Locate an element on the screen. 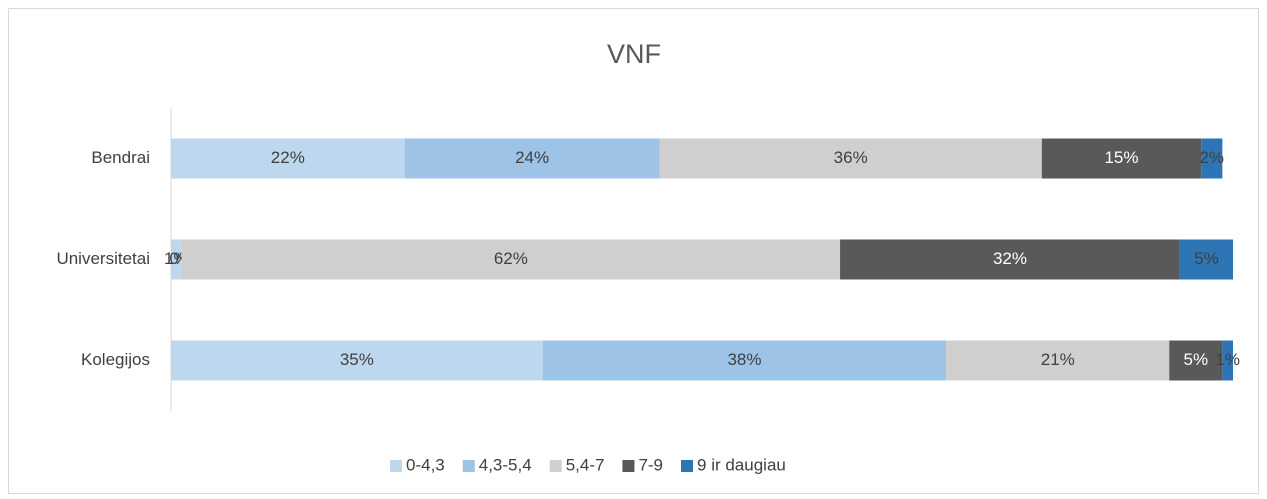  data-label: 21% is located at coordinates (1058, 359).